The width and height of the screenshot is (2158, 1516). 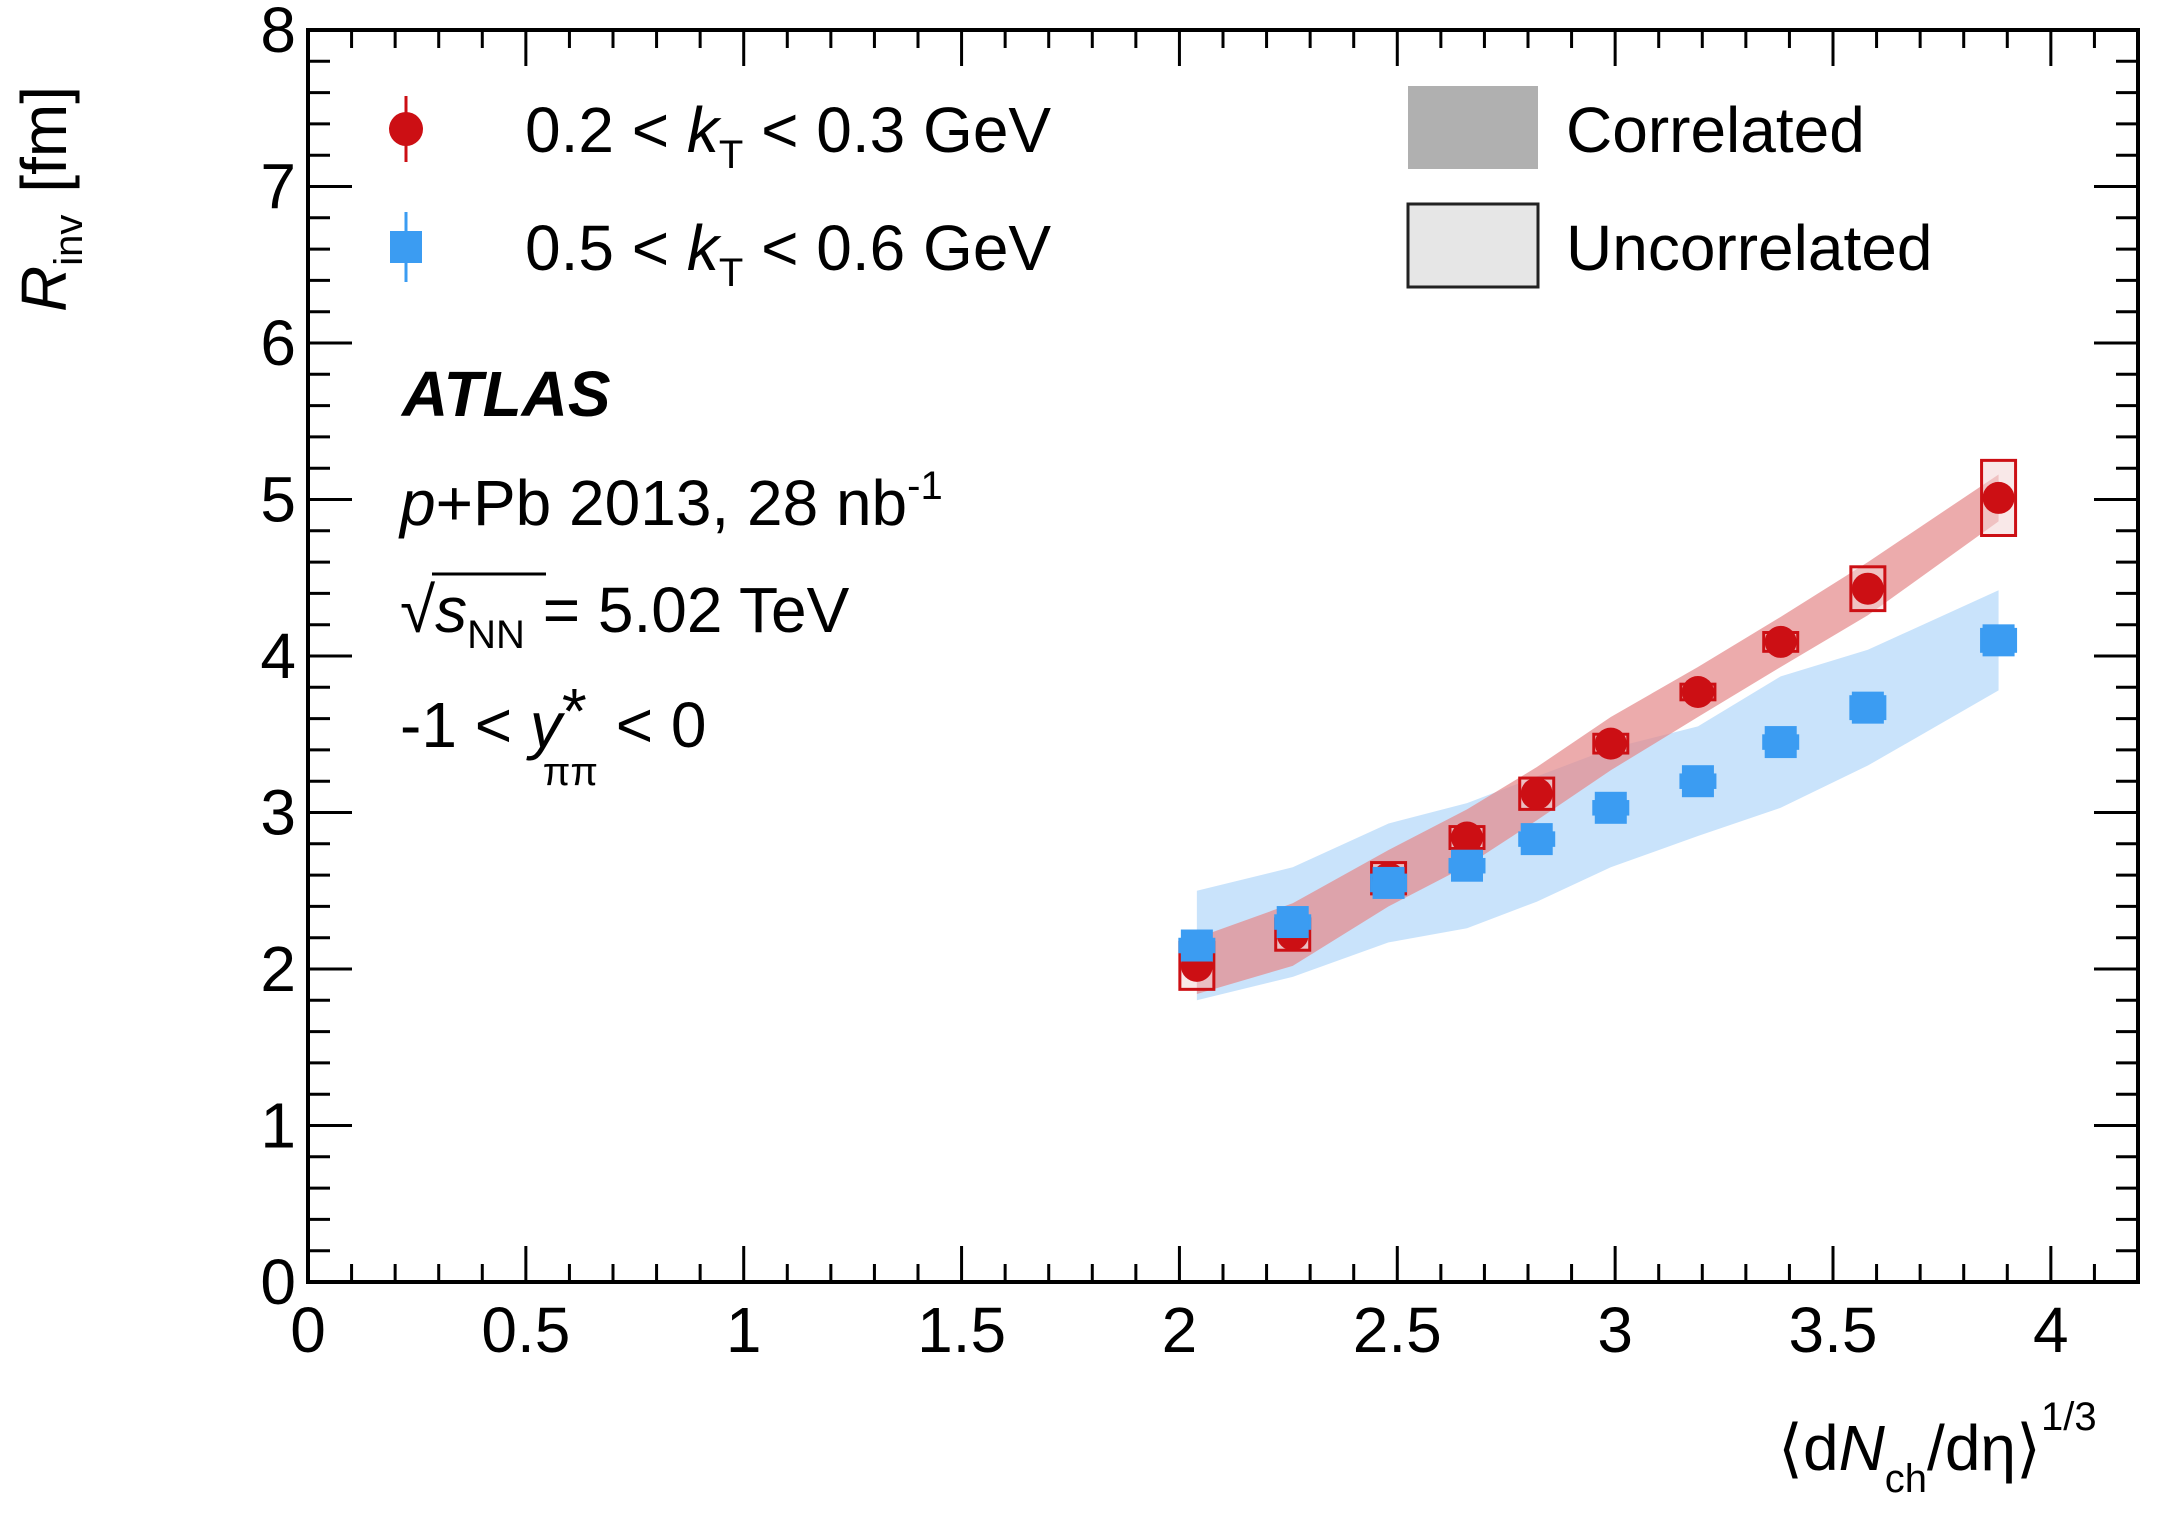 I want to click on data-markers, so click(x=1597, y=731).